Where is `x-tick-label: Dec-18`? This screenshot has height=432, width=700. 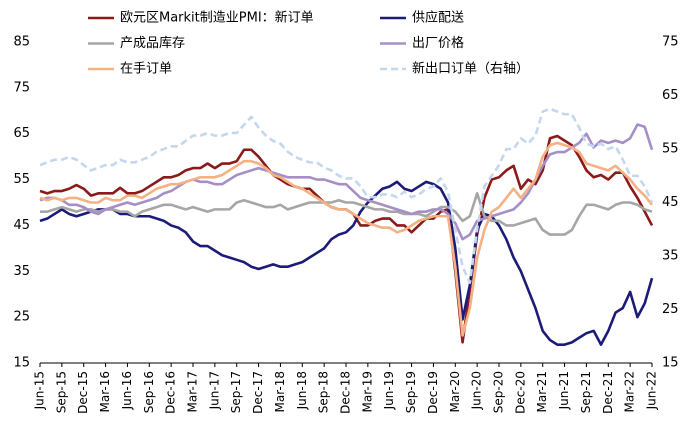 x-tick-label: Dec-18 is located at coordinates (346, 392).